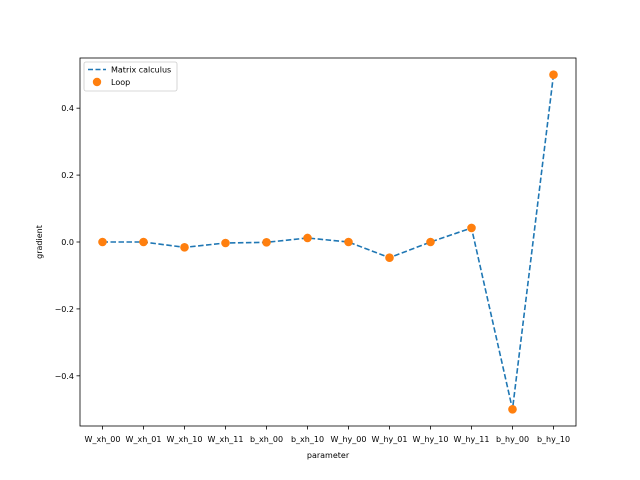 Image resolution: width=640 pixels, height=480 pixels. Describe the element at coordinates (349, 439) in the screenshot. I see `x-tick-label: W_hy_00` at that location.